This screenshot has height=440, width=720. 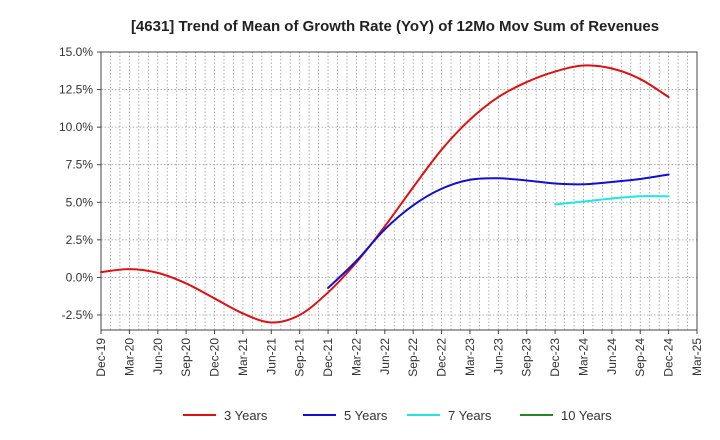 What do you see at coordinates (586, 415) in the screenshot?
I see `legend-label-10-years: 10 Years` at bounding box center [586, 415].